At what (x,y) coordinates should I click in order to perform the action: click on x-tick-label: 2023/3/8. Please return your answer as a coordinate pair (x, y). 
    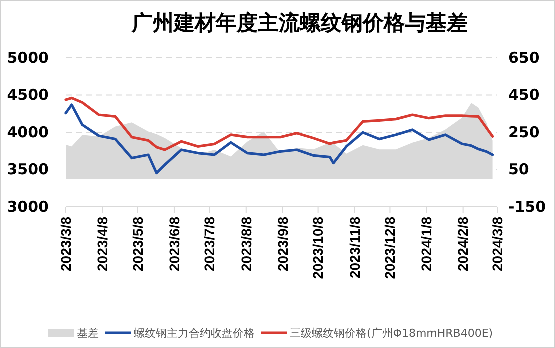
    Looking at the image, I should click on (66, 244).